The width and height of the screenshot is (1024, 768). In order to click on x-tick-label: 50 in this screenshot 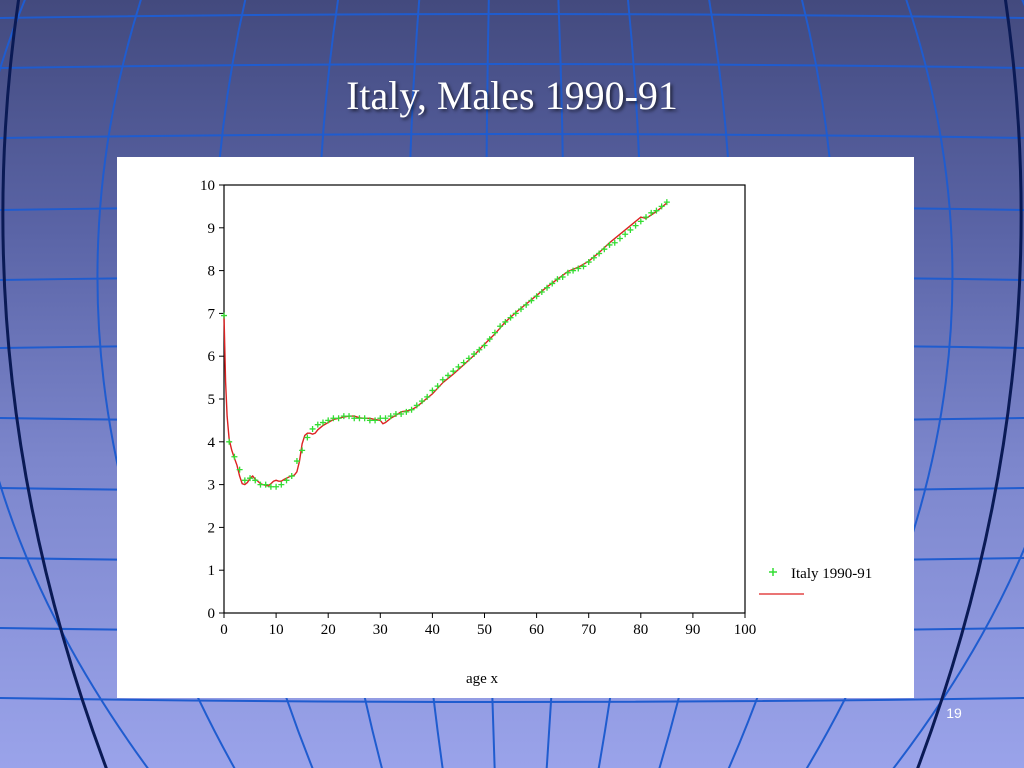, I will do `click(484, 630)`.